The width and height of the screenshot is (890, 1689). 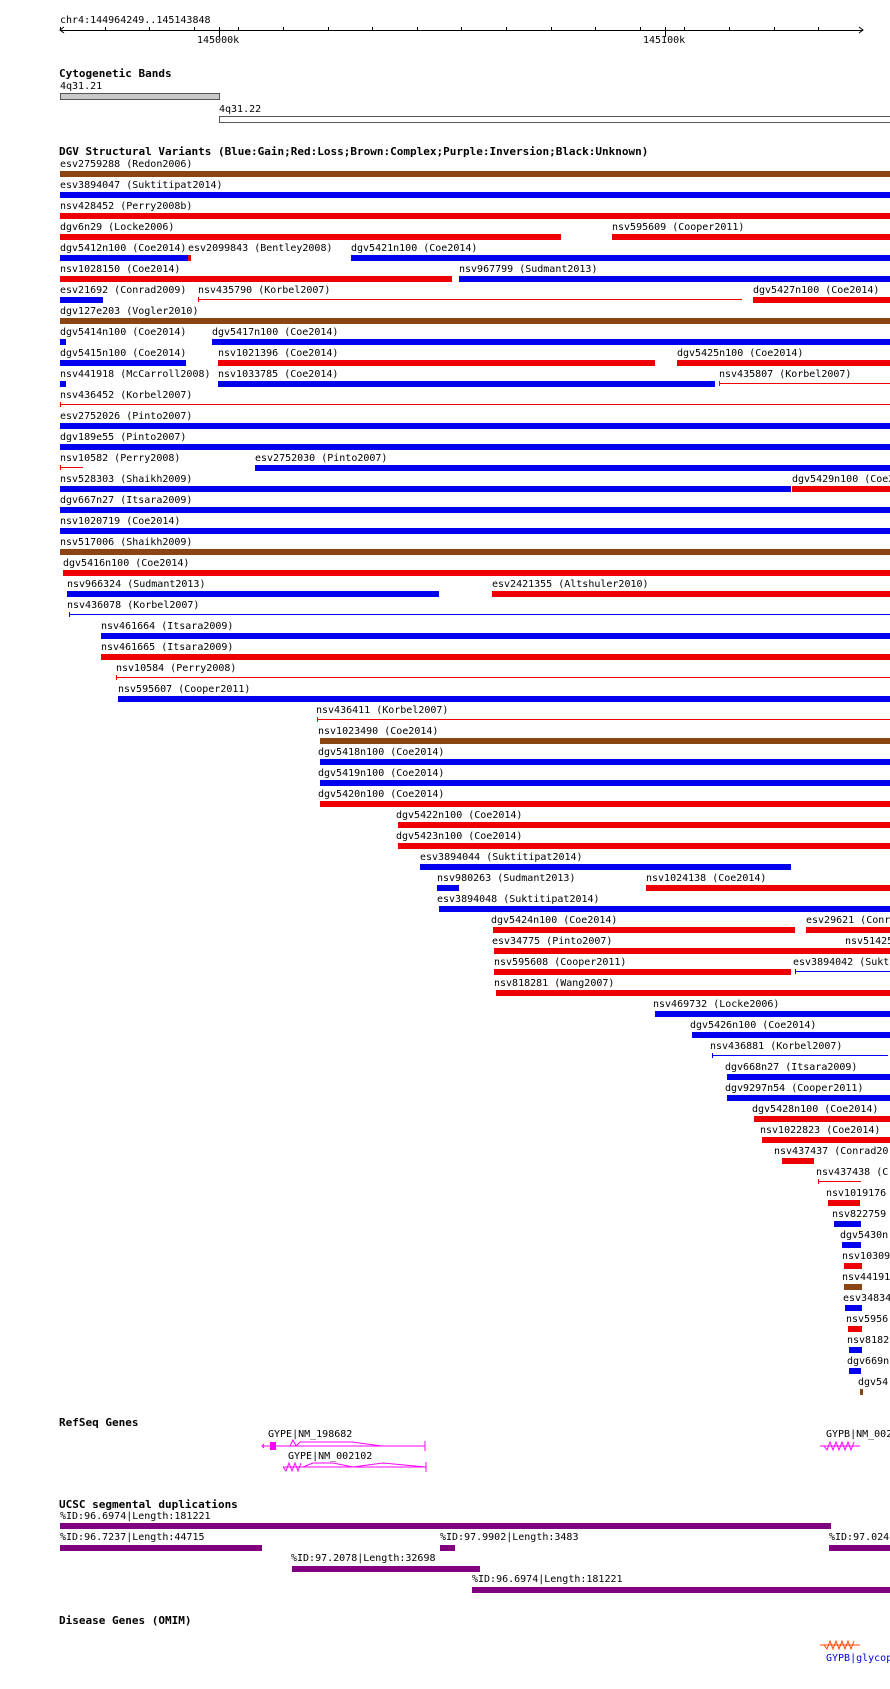 What do you see at coordinates (135, 374) in the screenshot?
I see `dgv-feature-label: nsv441918 (McCarroll2008)` at bounding box center [135, 374].